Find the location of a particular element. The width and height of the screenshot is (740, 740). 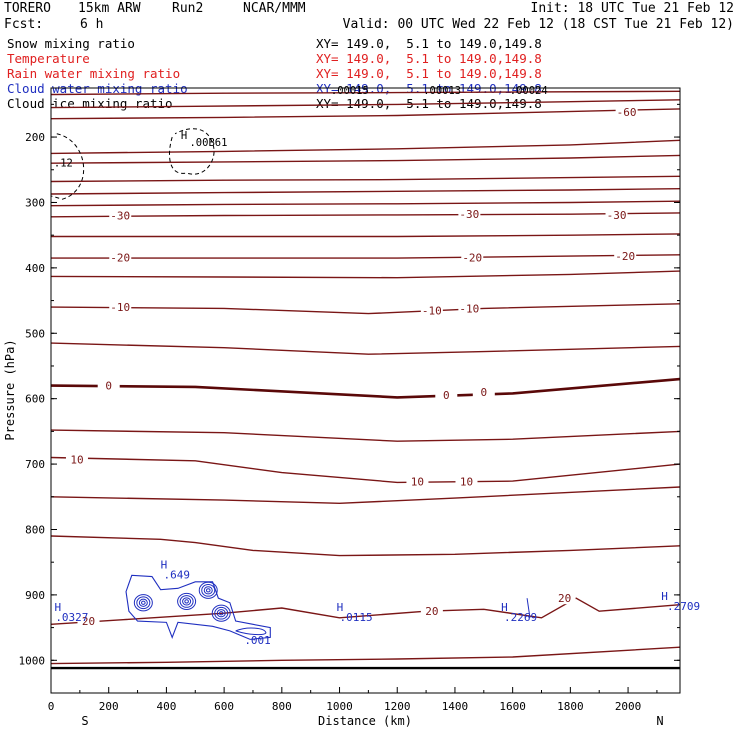

snow-label: .00B61 is located at coordinates (208, 143).